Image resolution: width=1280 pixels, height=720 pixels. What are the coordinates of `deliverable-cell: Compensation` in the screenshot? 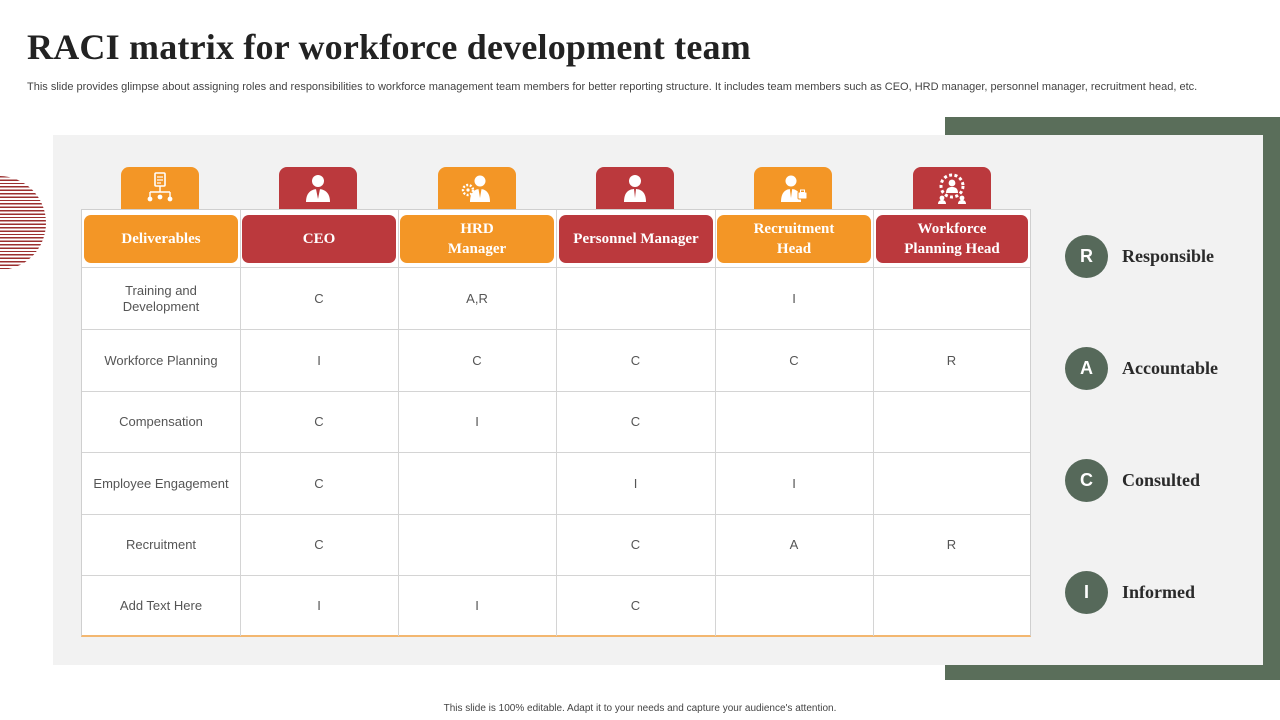 It's located at (161, 421).